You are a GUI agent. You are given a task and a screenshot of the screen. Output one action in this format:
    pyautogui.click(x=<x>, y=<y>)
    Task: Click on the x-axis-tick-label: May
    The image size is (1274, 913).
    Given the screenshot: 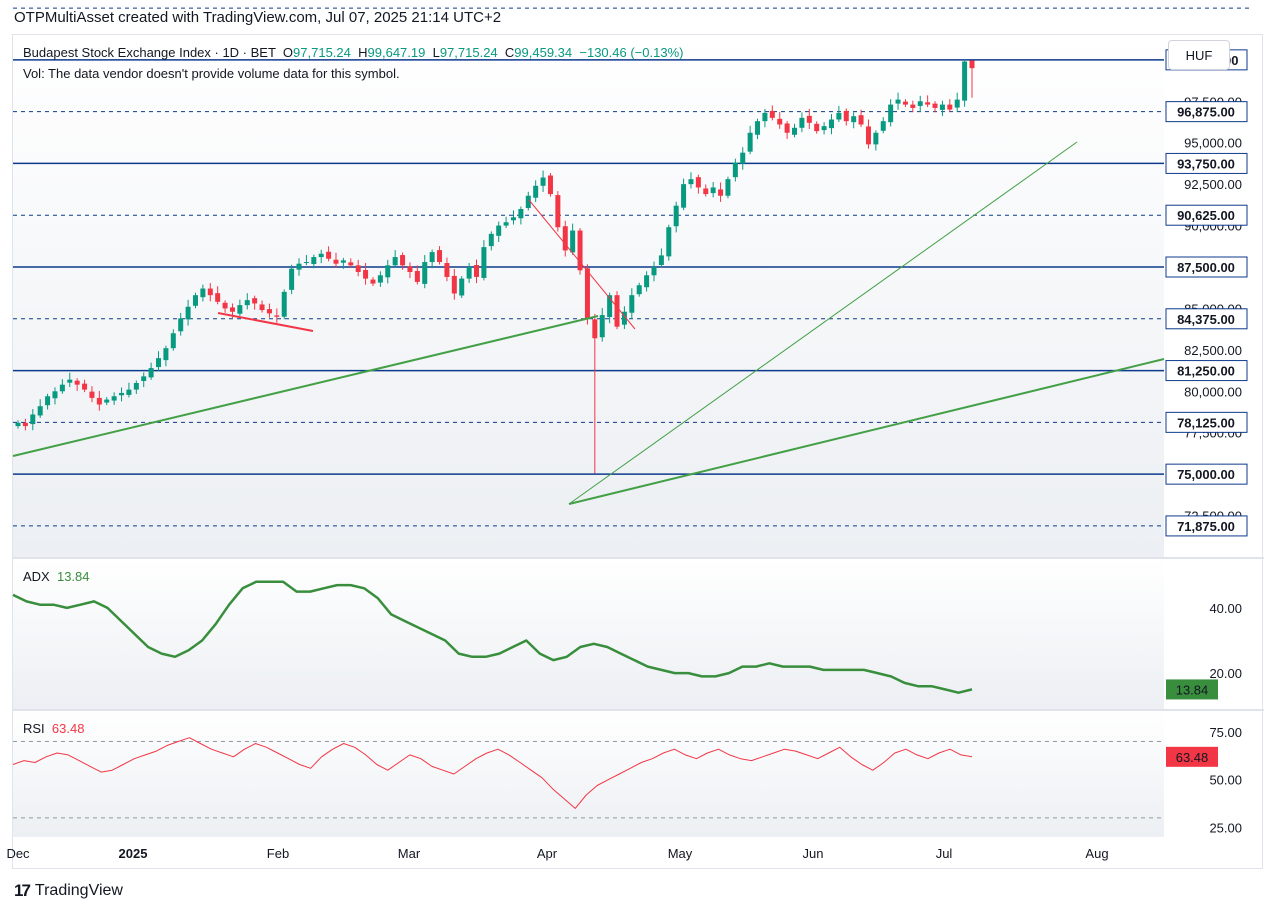 What is the action you would take?
    pyautogui.click(x=680, y=853)
    